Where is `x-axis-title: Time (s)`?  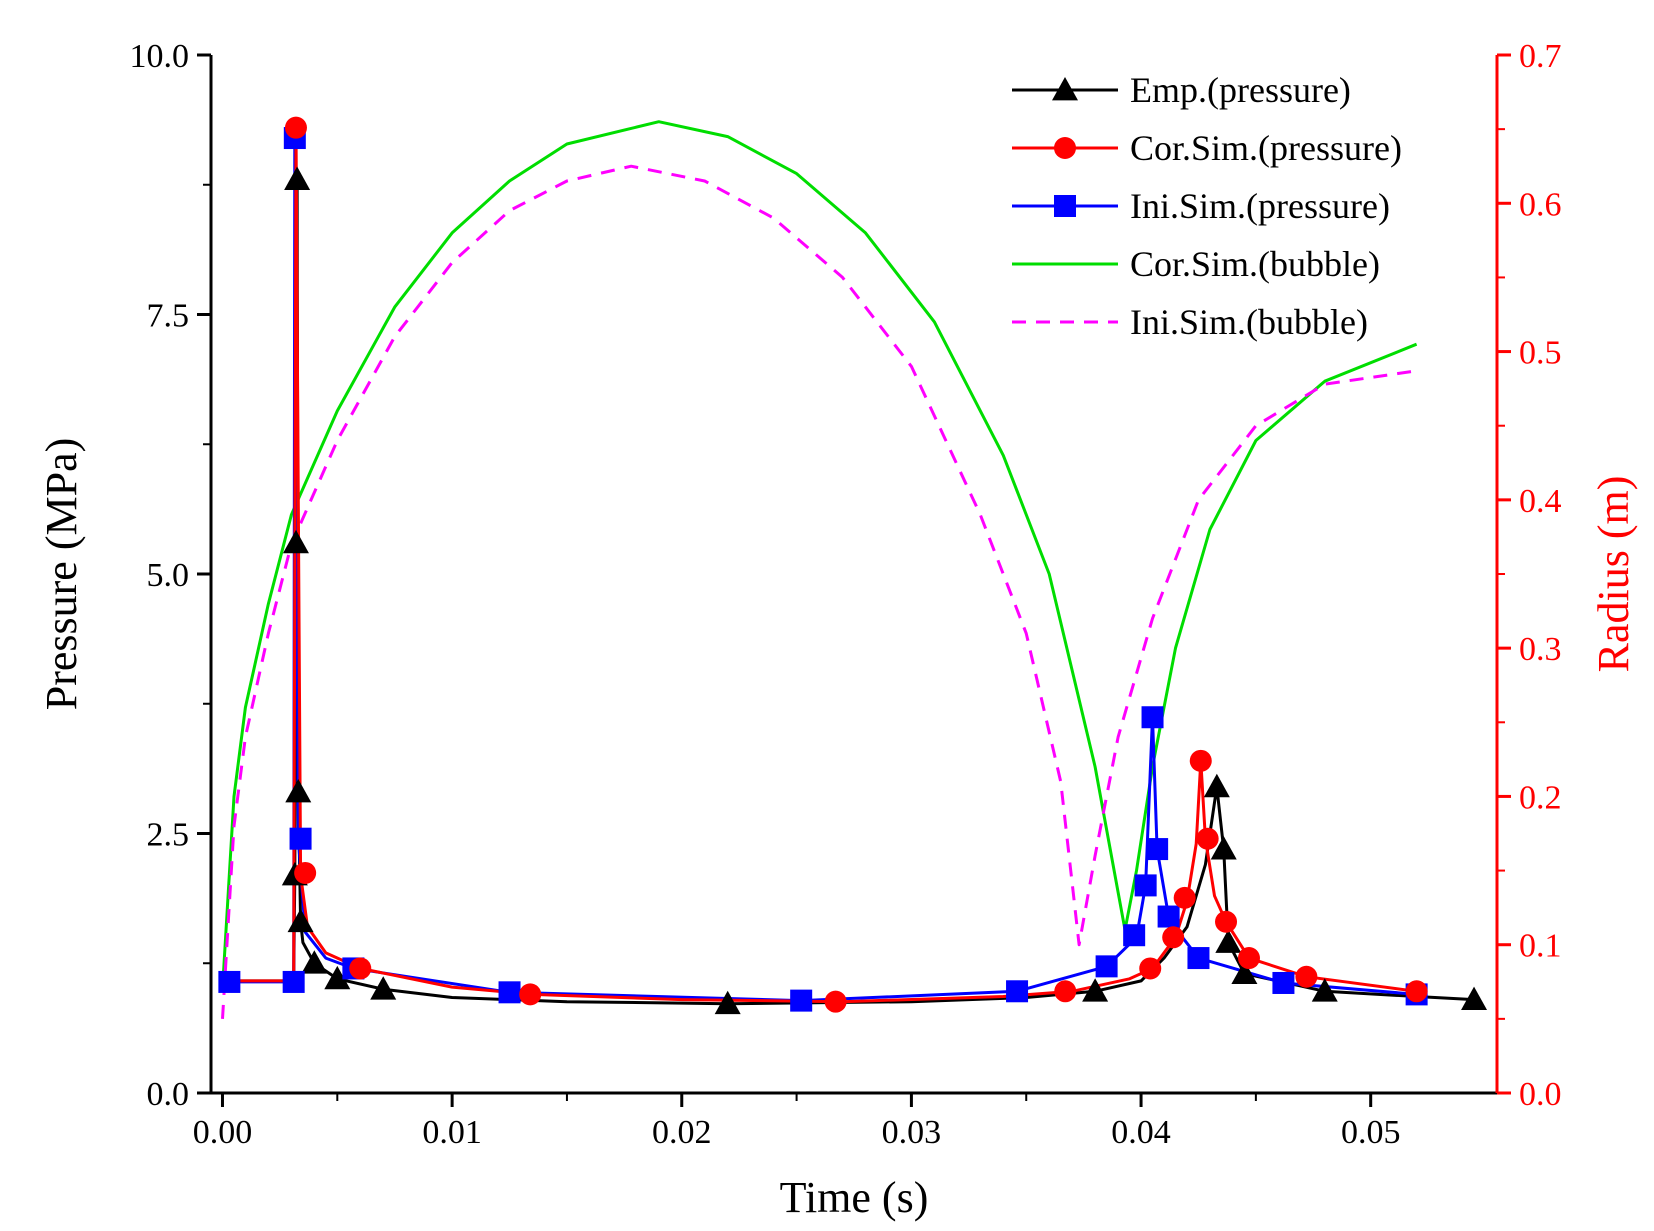 x-axis-title: Time (s) is located at coordinates (854, 1197).